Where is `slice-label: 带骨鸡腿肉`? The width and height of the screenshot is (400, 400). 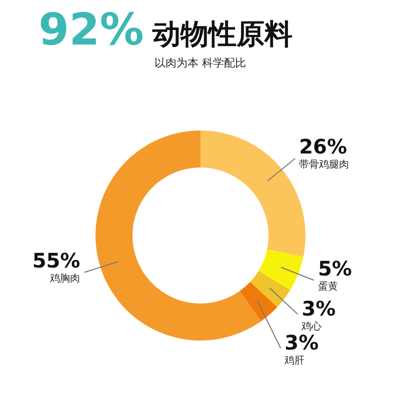 slice-label: 带骨鸡腿肉 is located at coordinates (324, 164).